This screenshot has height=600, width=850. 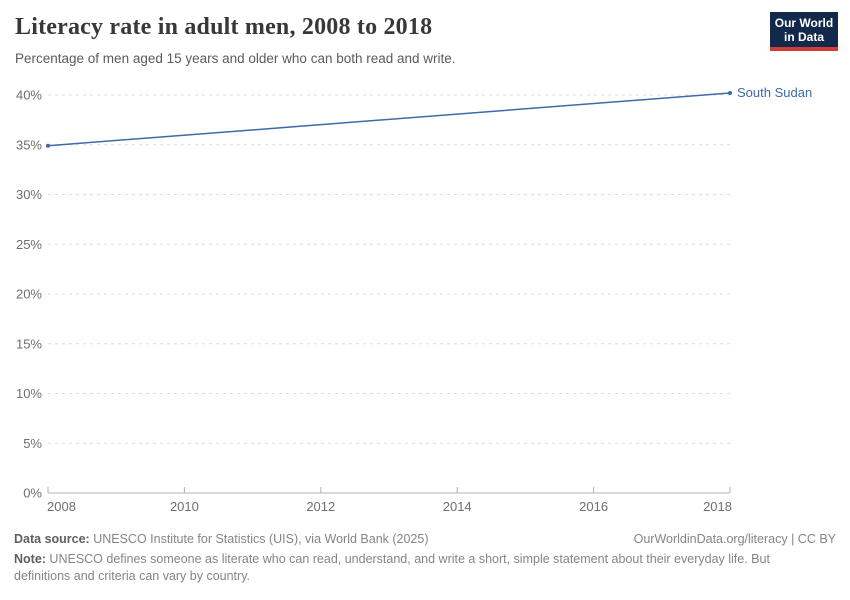 What do you see at coordinates (457, 506) in the screenshot?
I see `x-tick-label-2014: 2014` at bounding box center [457, 506].